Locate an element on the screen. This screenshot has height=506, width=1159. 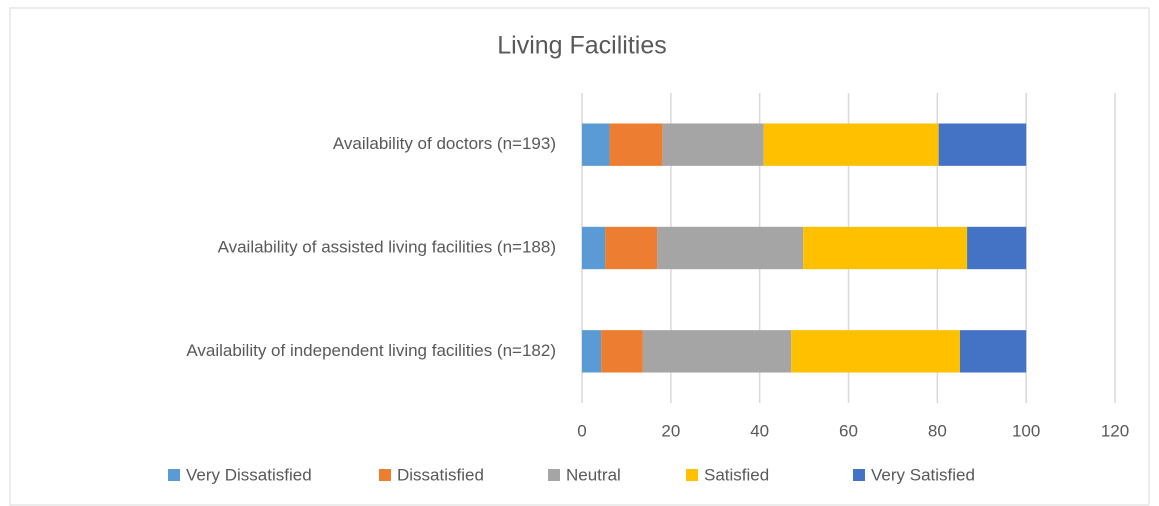
legend-label: Neutral is located at coordinates (593, 474).